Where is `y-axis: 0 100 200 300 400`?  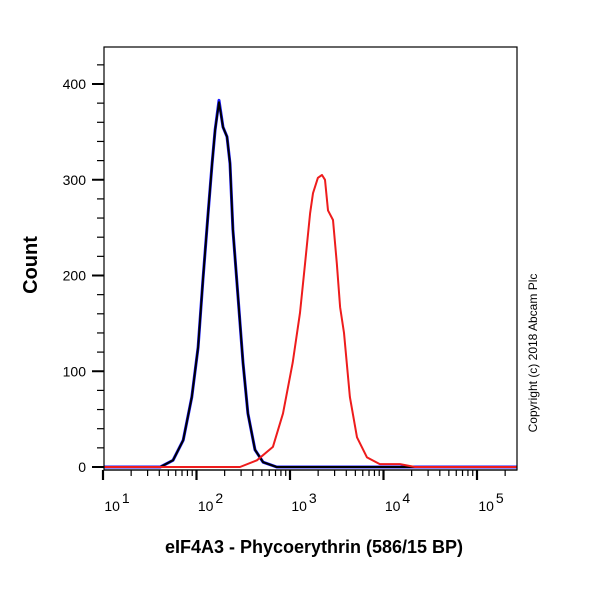 y-axis: 0 100 200 300 400 is located at coordinates (83, 269).